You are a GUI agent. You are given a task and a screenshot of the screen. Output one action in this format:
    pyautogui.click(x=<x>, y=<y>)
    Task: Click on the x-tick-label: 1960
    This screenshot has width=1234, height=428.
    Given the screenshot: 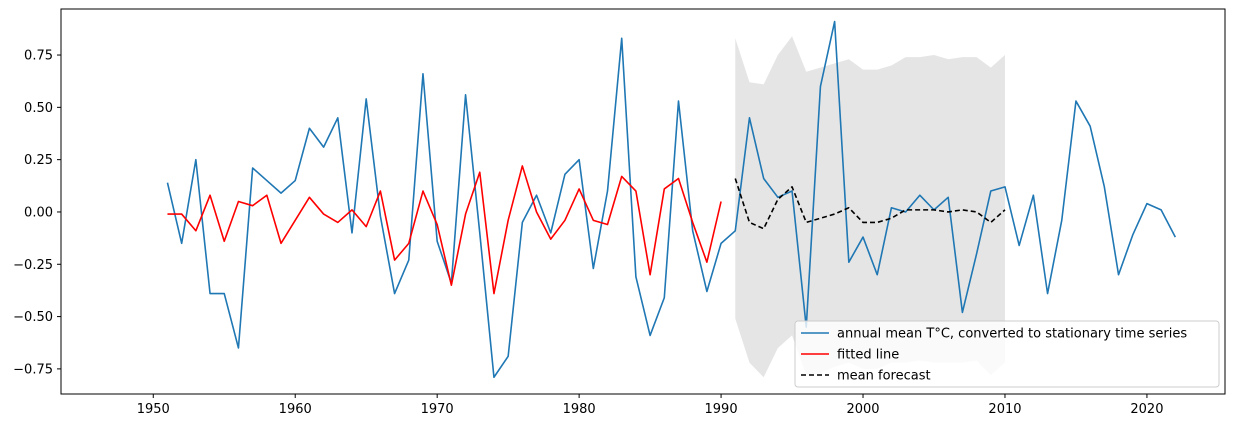 What is the action you would take?
    pyautogui.click(x=295, y=409)
    